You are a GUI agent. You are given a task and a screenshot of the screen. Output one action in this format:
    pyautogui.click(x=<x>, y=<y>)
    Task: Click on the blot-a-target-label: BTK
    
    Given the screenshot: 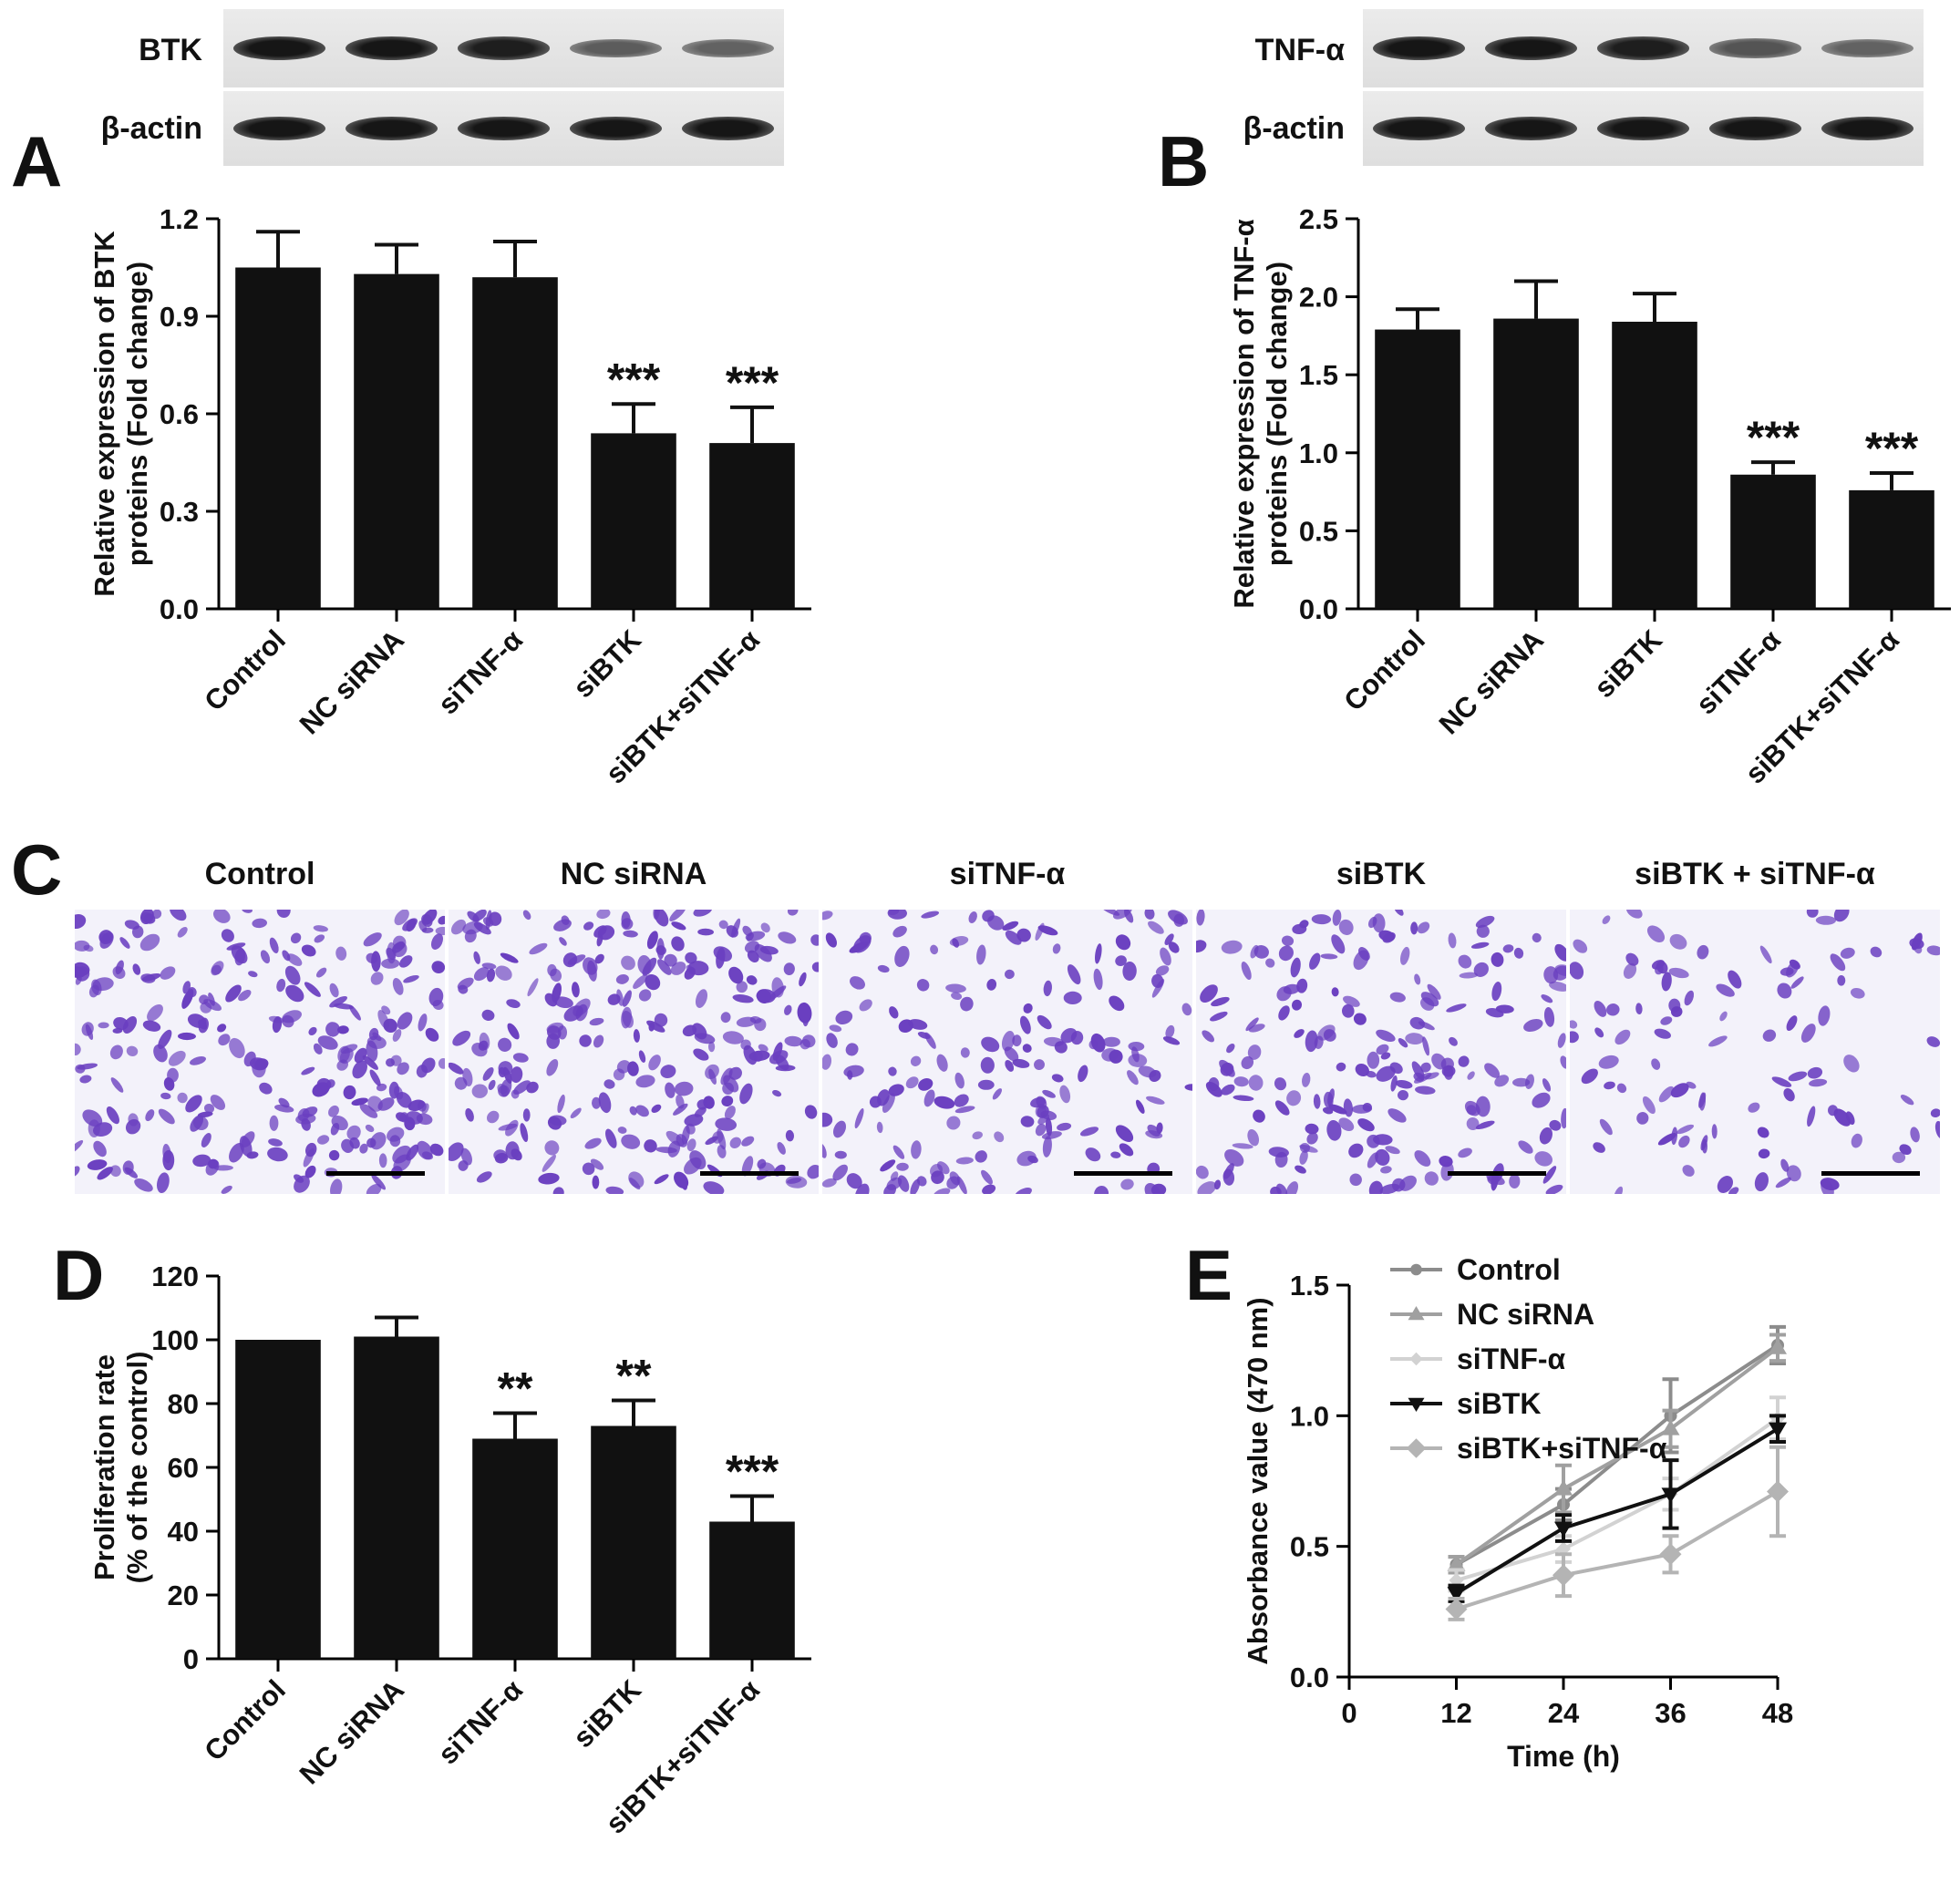 What is the action you would take?
    pyautogui.click(x=170, y=50)
    